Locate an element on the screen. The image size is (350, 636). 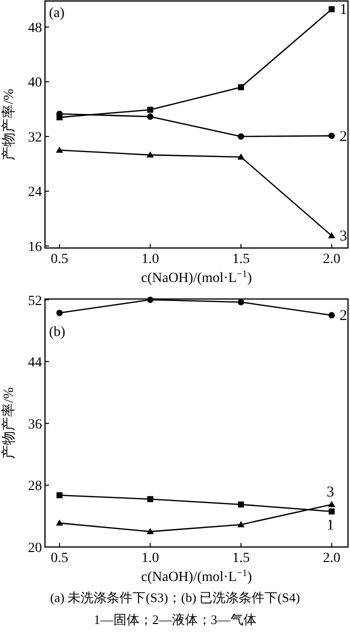
y-tick-label: 52 is located at coordinates (35, 301).